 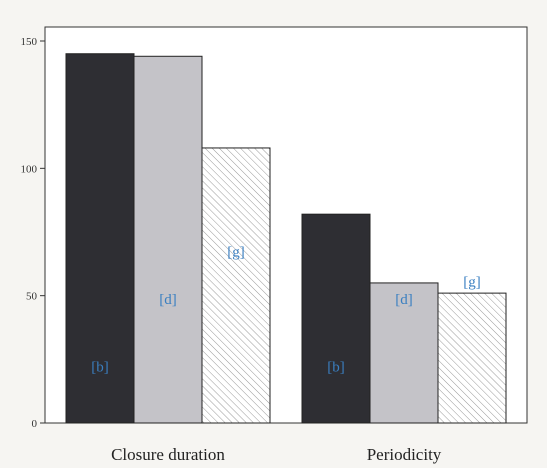 I want to click on y-axis: 0 50 100 150, so click(x=33, y=233).